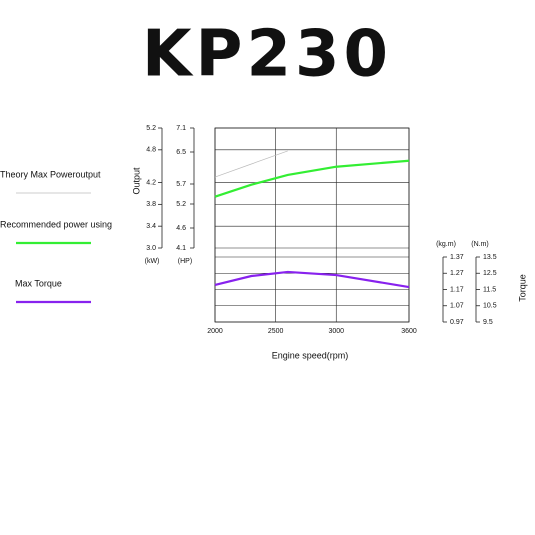 Image resolution: width=535 pixels, height=535 pixels. What do you see at coordinates (151, 150) in the screenshot?
I see `y-axis-tick-label: 4.8` at bounding box center [151, 150].